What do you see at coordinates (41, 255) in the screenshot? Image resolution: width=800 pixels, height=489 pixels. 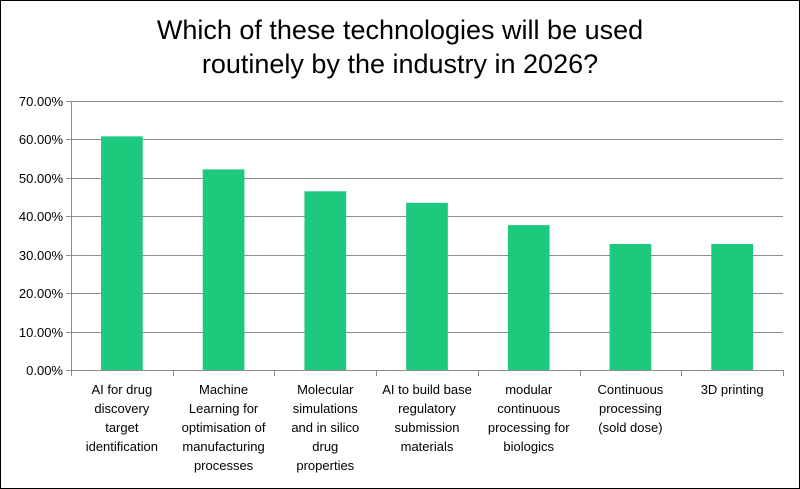 I see `y-tick-label: 30.00%` at bounding box center [41, 255].